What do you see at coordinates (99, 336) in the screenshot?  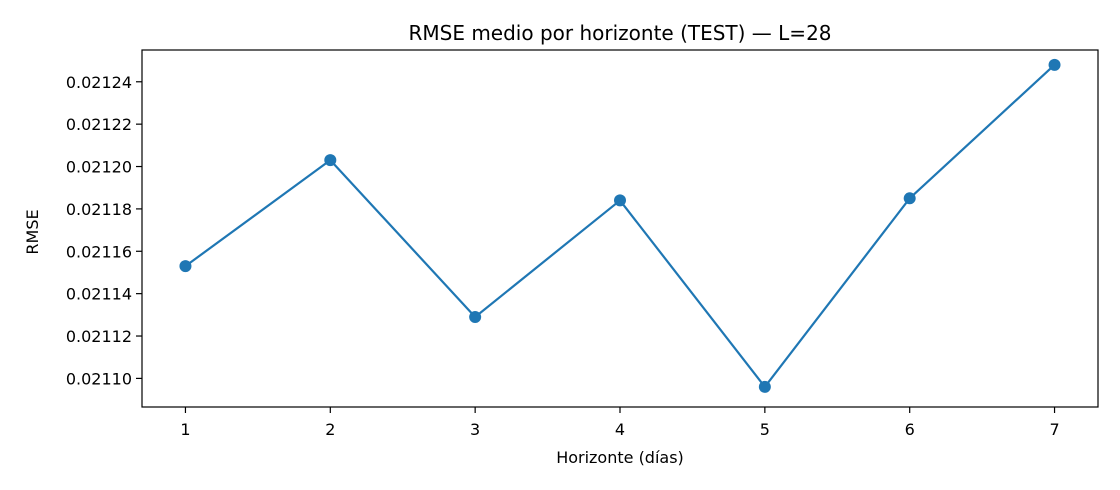 I see `y-tick-label: 0.02112` at bounding box center [99, 336].